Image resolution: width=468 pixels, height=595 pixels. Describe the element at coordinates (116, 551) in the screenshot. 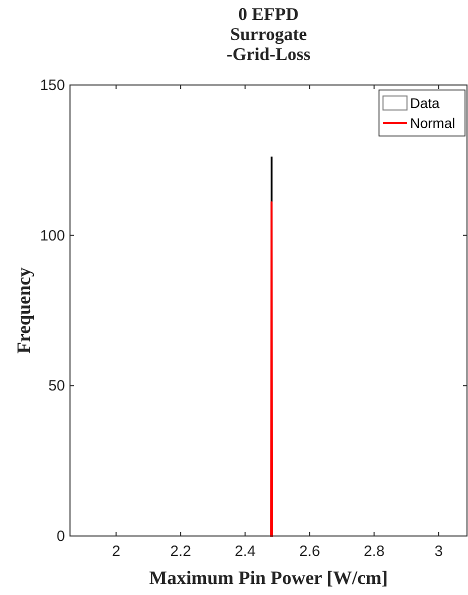

I see `x-tick-label: 2` at that location.